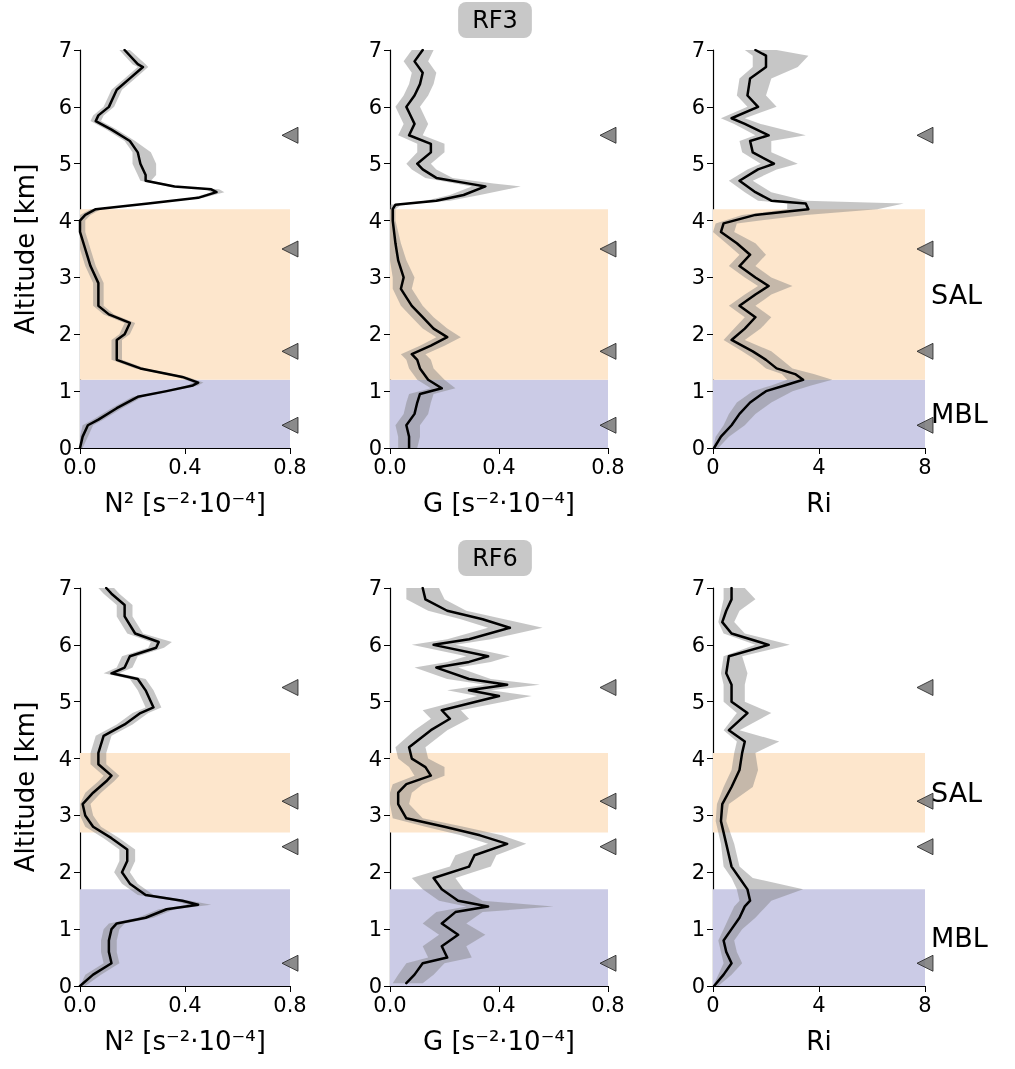 This screenshot has height=1069, width=1015. I want to click on chart-title: RF3, so click(495, 20).